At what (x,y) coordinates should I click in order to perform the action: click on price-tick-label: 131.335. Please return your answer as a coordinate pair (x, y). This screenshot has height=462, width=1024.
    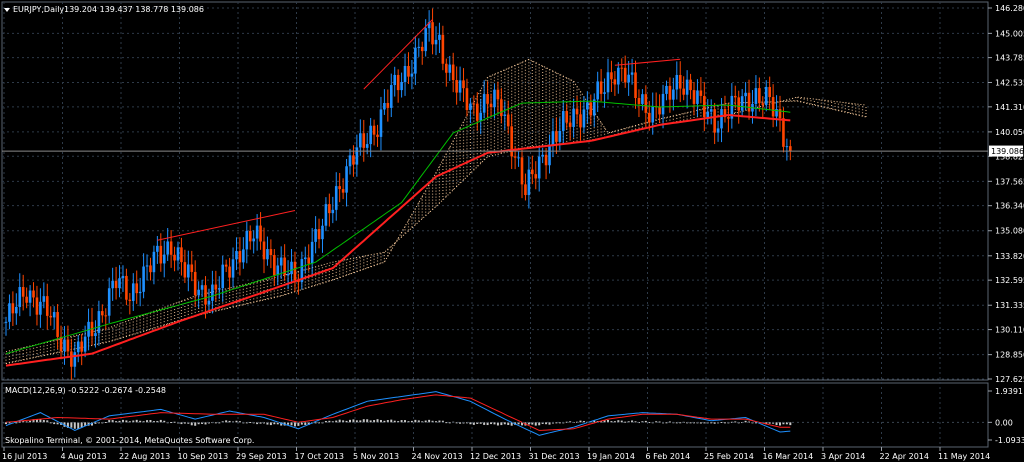
    Looking at the image, I should click on (1009, 305).